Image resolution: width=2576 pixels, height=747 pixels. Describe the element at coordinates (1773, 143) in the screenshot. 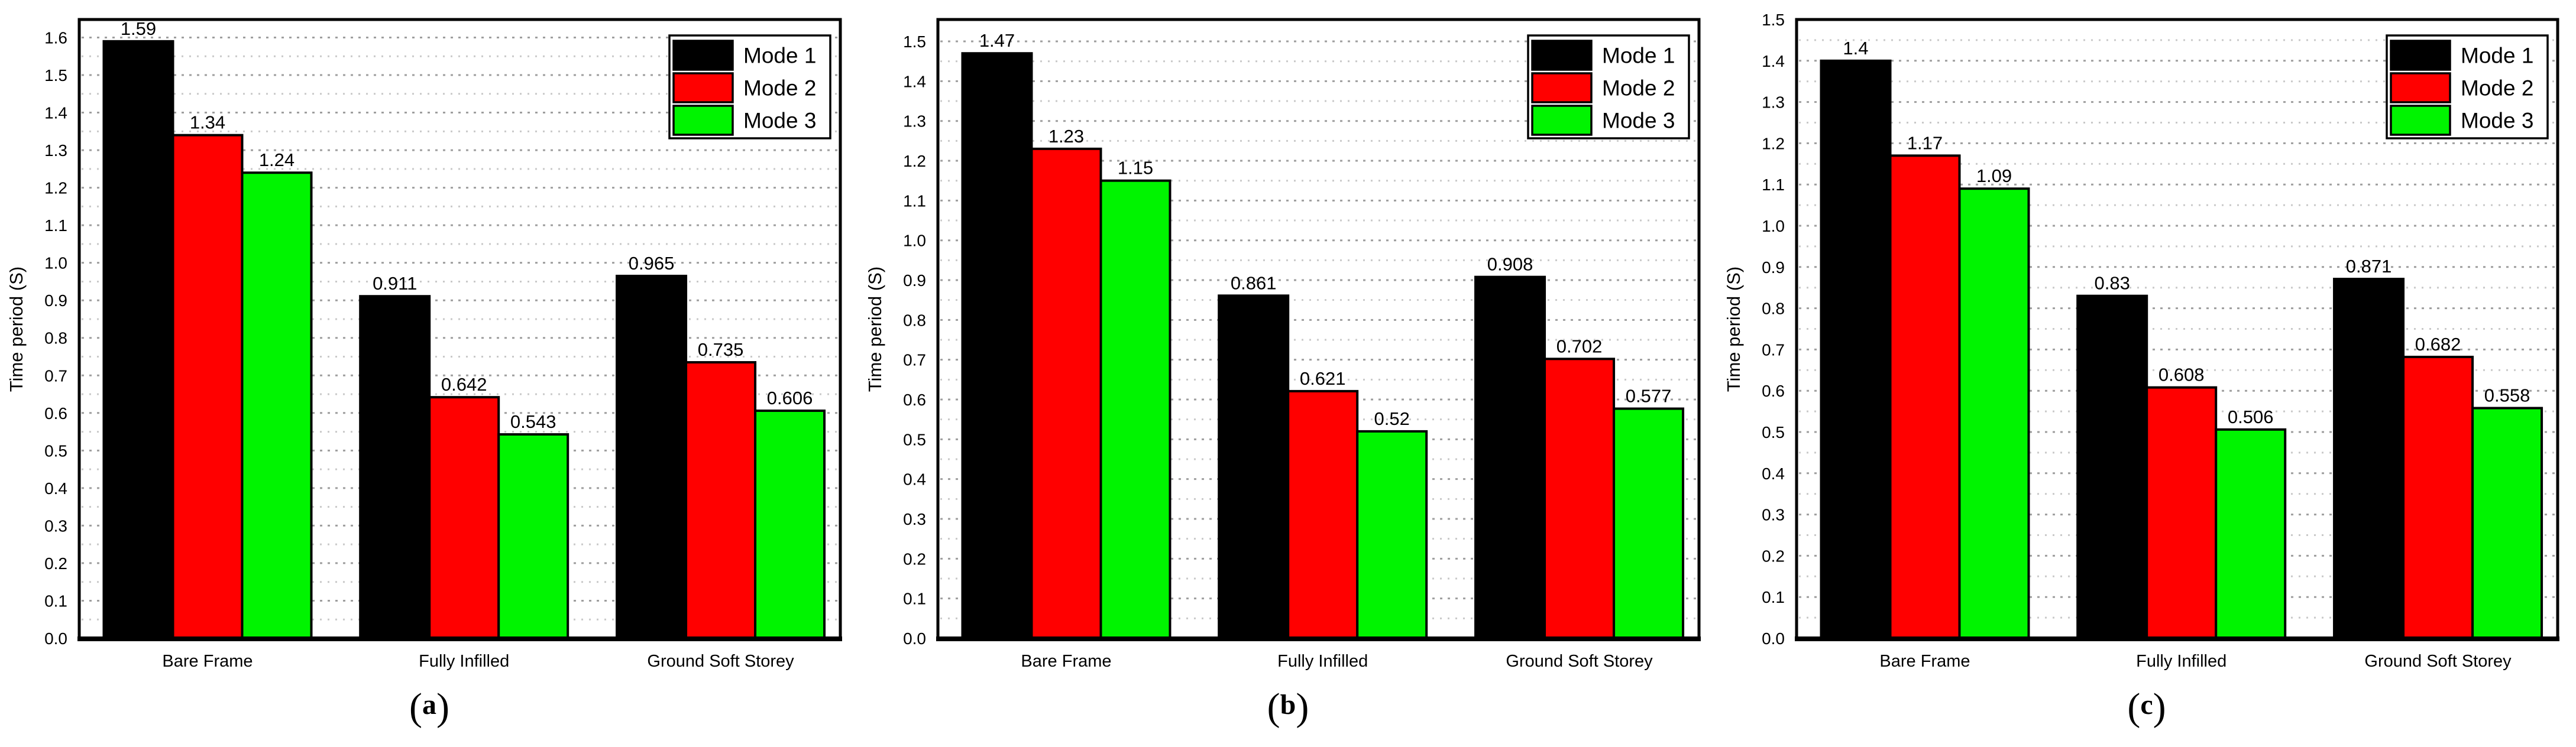

I see `y-tick-label: 1.2` at that location.